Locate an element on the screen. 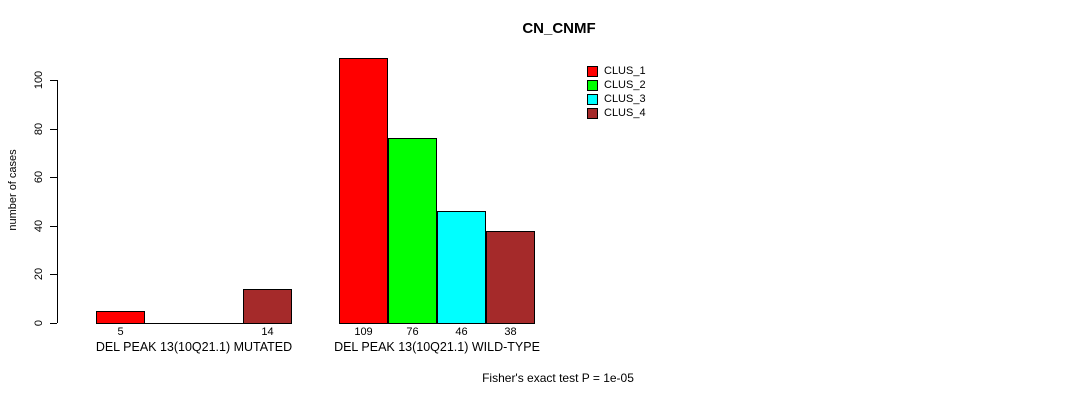 The image size is (1090, 400). y-axis-tick-label: 20 is located at coordinates (39, 274).